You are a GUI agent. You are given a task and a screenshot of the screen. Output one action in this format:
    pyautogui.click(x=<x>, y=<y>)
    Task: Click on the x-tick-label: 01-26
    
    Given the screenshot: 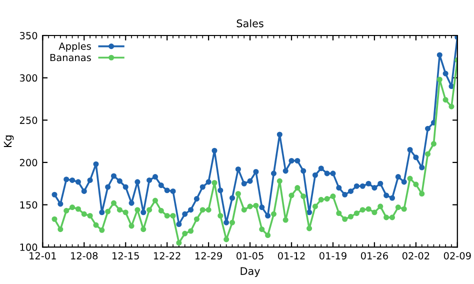 What is the action you would take?
    pyautogui.click(x=374, y=256)
    